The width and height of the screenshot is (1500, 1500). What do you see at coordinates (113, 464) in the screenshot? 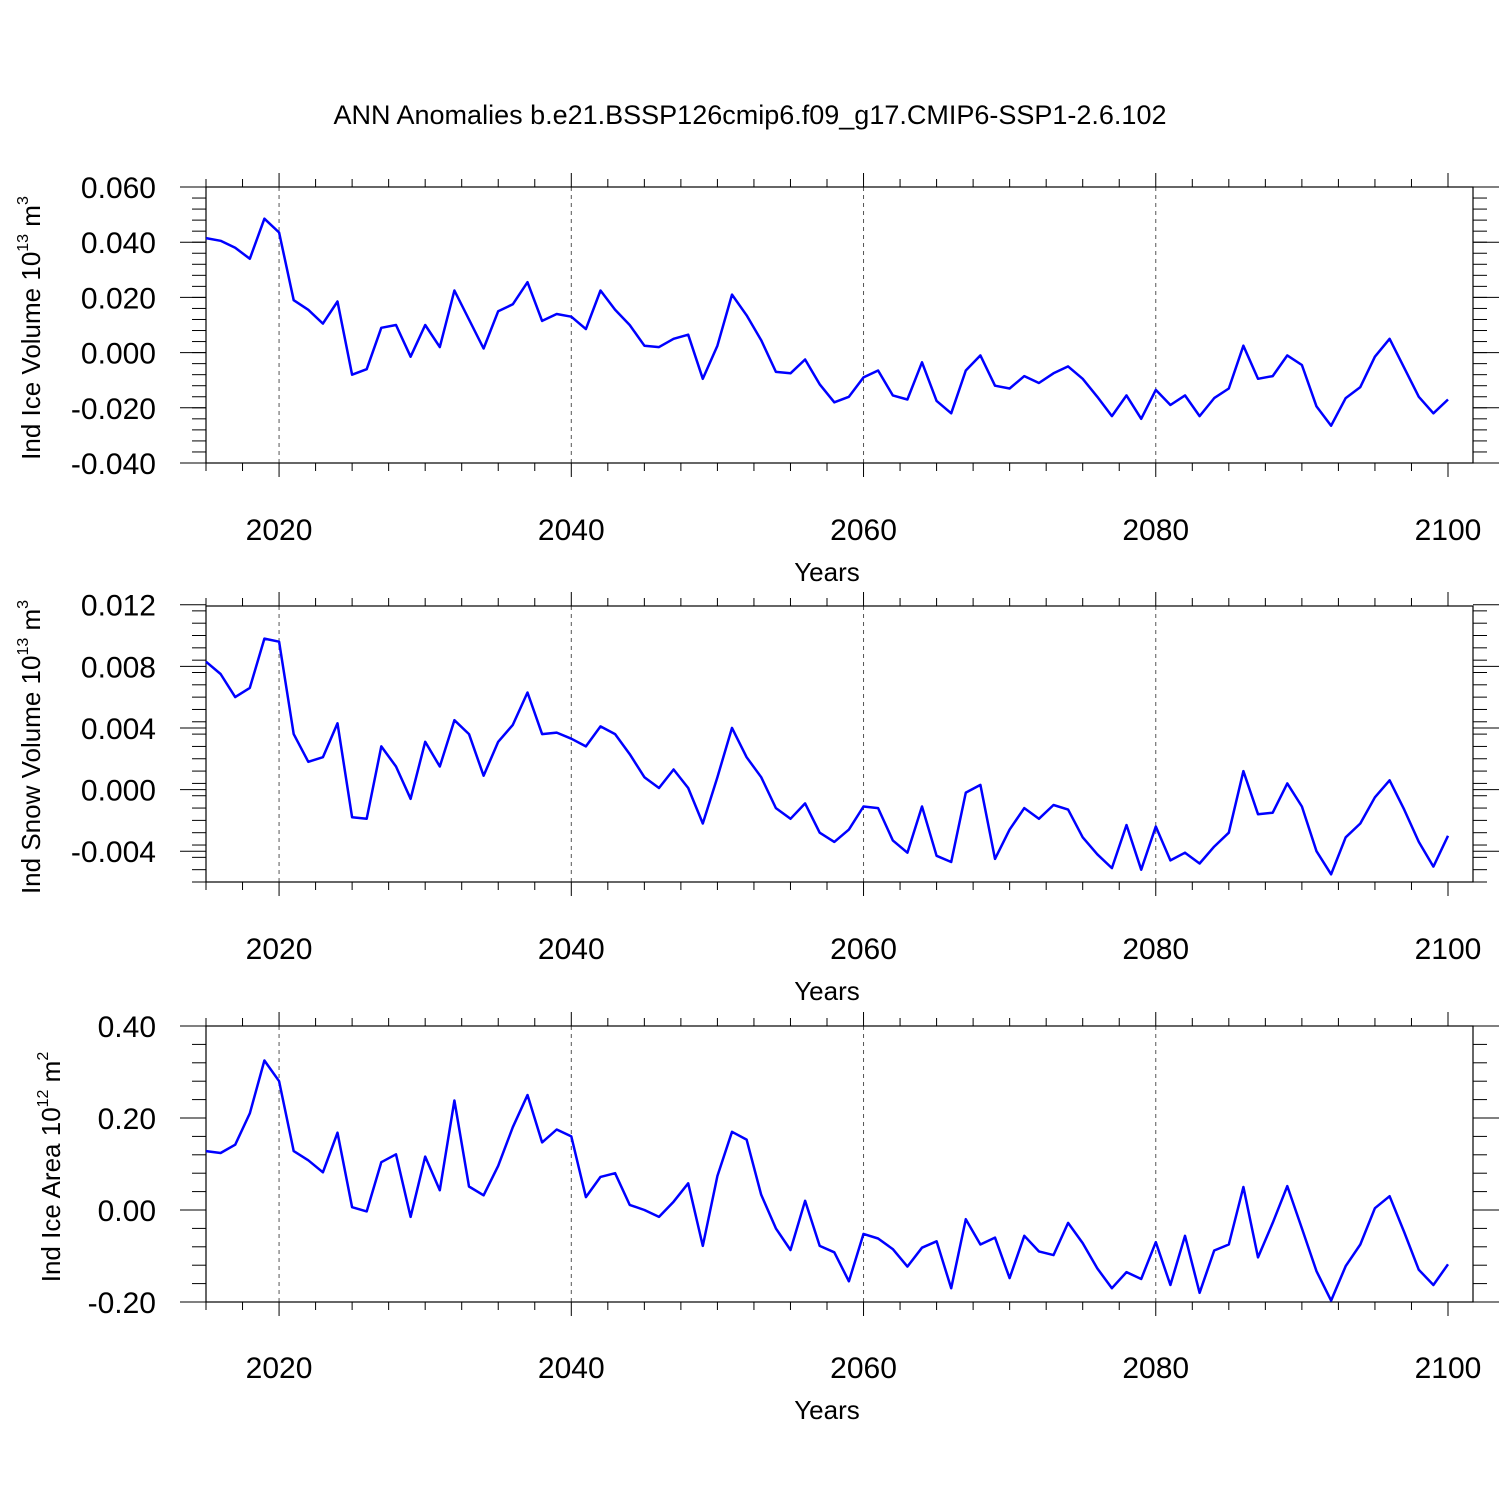
I see `y-tick-label: -0.040` at bounding box center [113, 464].